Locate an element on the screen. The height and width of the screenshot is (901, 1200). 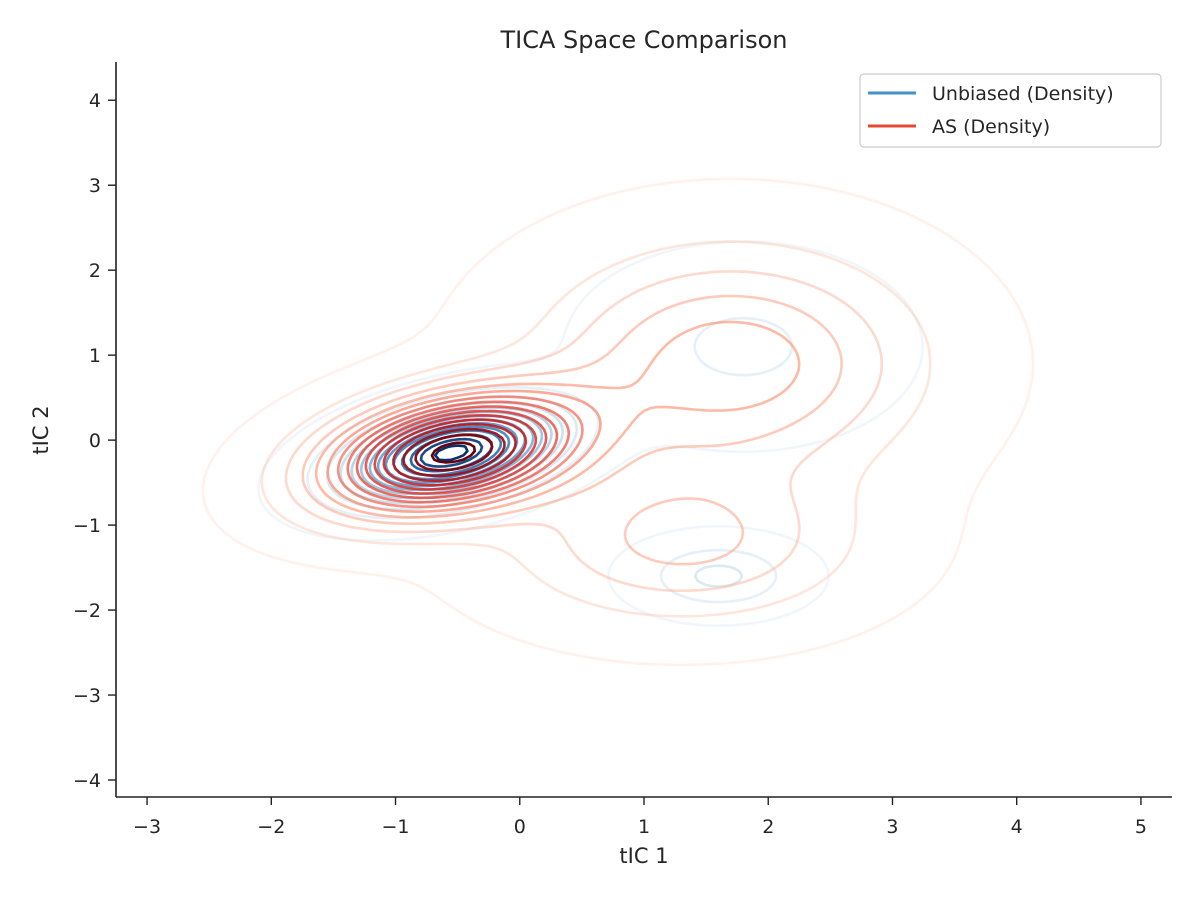
y-tick-label: 3 is located at coordinates (95, 186).